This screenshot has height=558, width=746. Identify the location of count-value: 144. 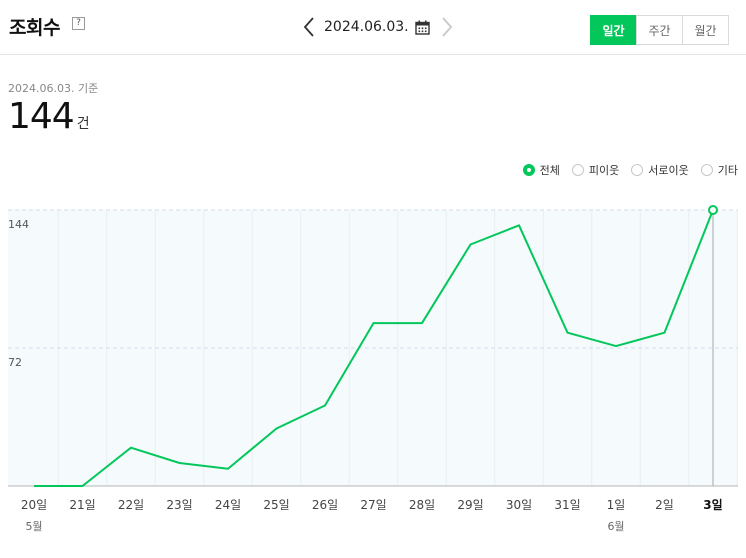
(41, 116).